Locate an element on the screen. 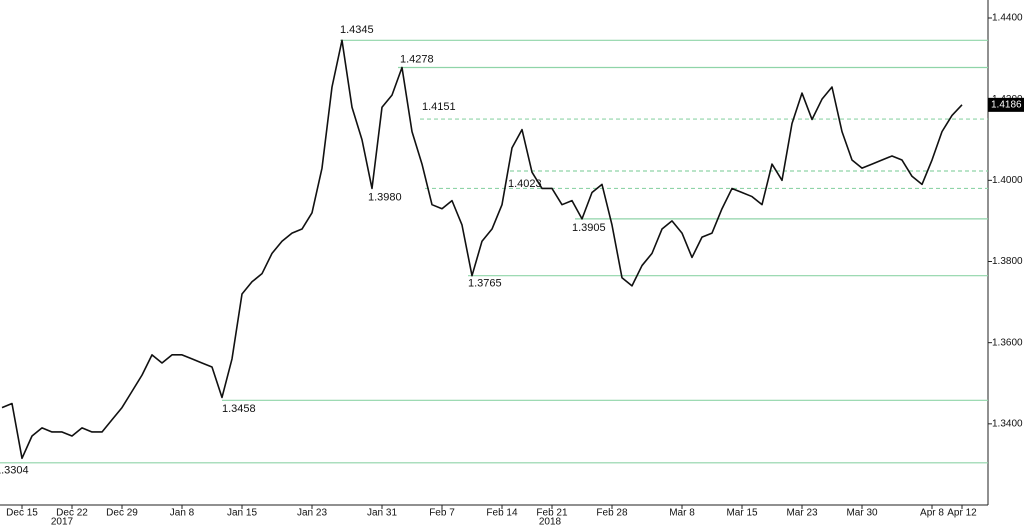 This screenshot has width=1024, height=528. x-tick-label: Dec 29 is located at coordinates (122, 513).